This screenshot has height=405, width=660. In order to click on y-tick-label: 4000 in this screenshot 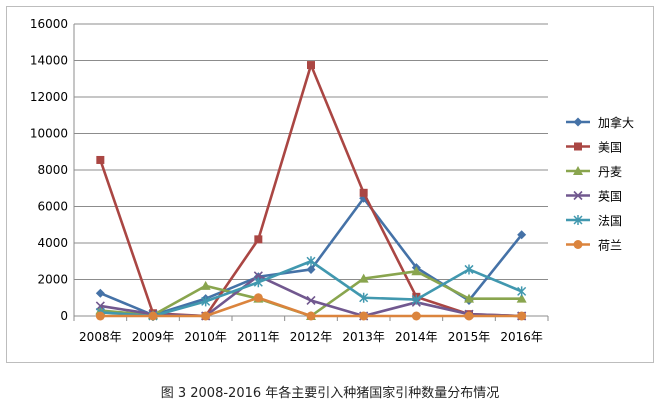, I will do `click(52, 243)`.